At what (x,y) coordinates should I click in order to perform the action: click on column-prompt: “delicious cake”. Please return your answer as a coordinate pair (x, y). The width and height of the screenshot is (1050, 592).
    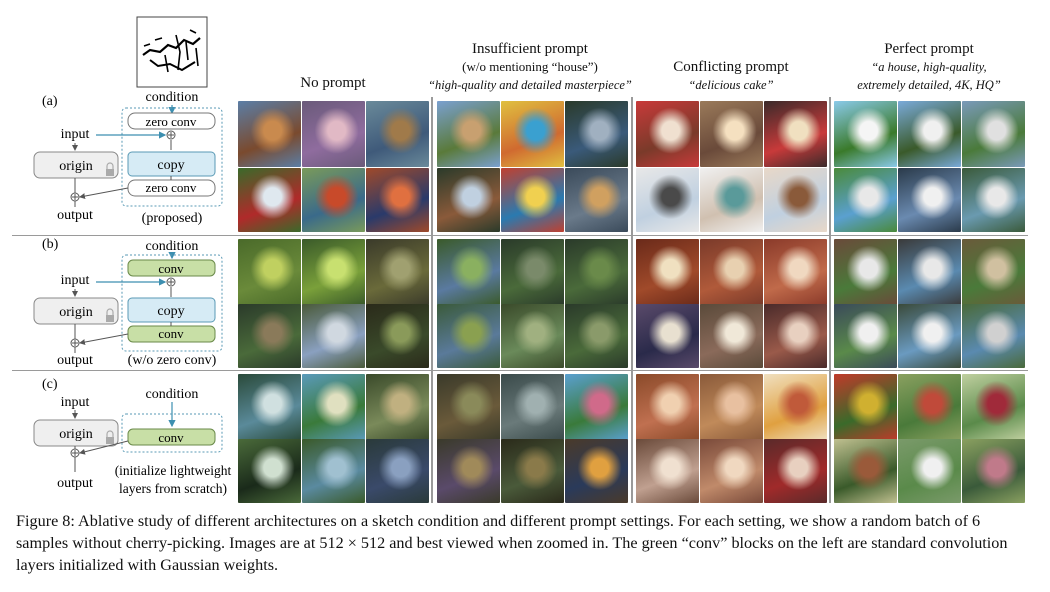
    Looking at the image, I should click on (731, 85).